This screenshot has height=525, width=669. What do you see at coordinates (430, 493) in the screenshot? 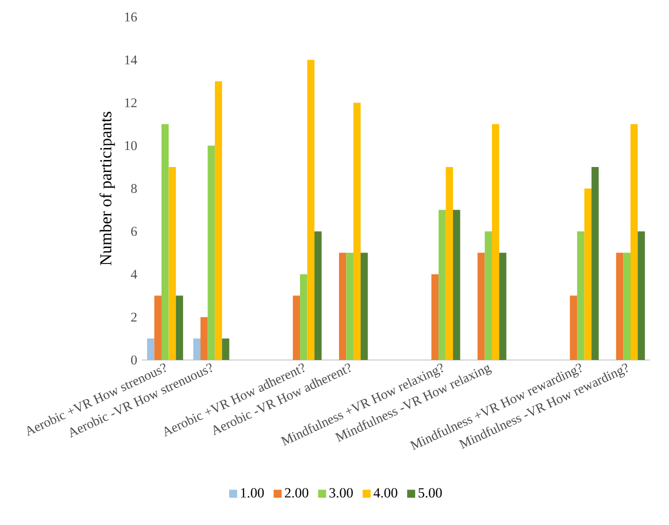
I see `legend-label: 5.00` at bounding box center [430, 493].